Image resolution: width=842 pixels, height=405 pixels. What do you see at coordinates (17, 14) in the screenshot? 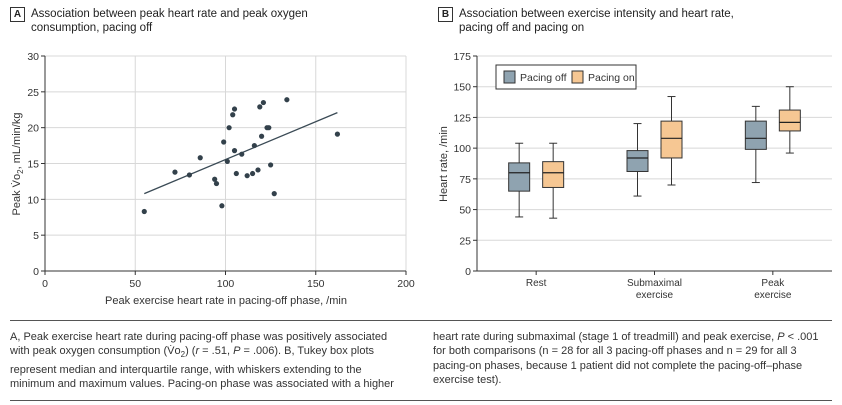
I see `panel-a-letter: A` at bounding box center [17, 14].